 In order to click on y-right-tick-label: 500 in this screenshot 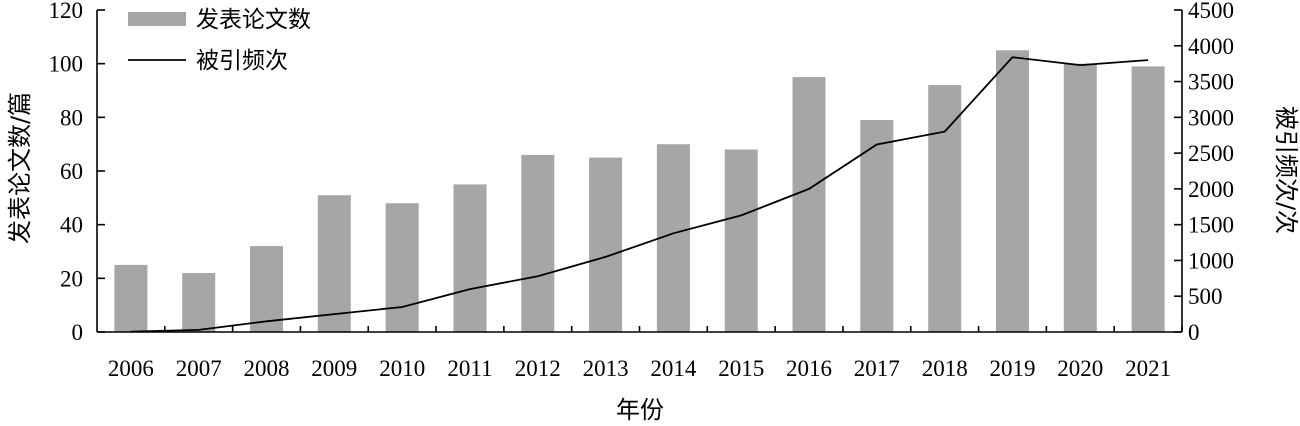, I will do `click(1205, 296)`.